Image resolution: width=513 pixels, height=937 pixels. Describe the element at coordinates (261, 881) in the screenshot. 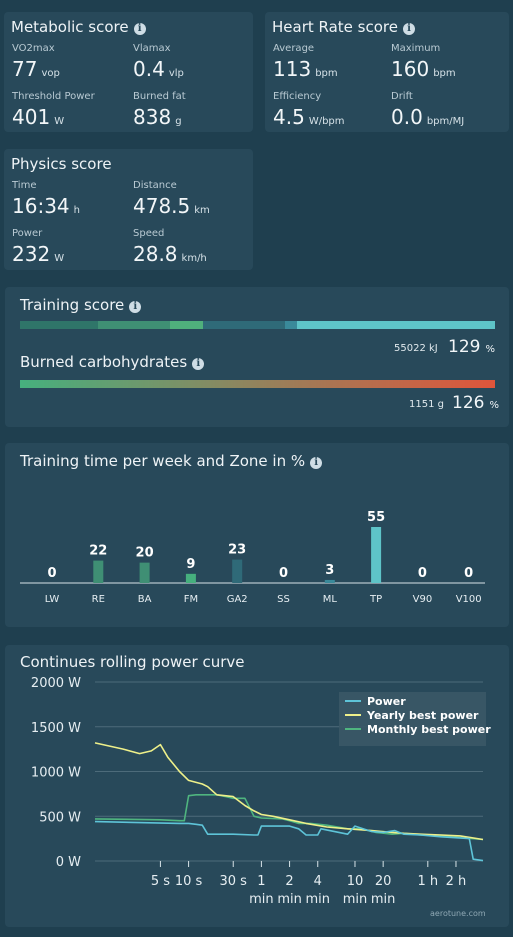

I see `x-tick-label: 1` at that location.